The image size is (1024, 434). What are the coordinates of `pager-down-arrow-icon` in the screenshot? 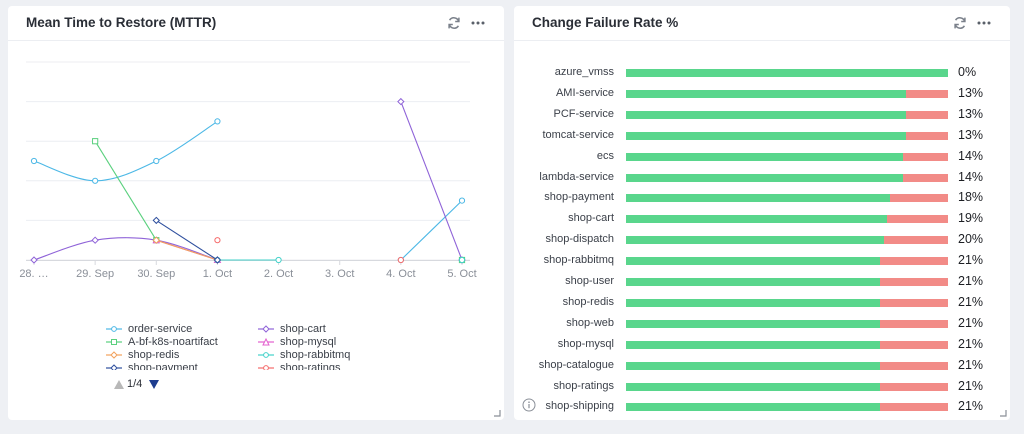 It's located at (154, 384).